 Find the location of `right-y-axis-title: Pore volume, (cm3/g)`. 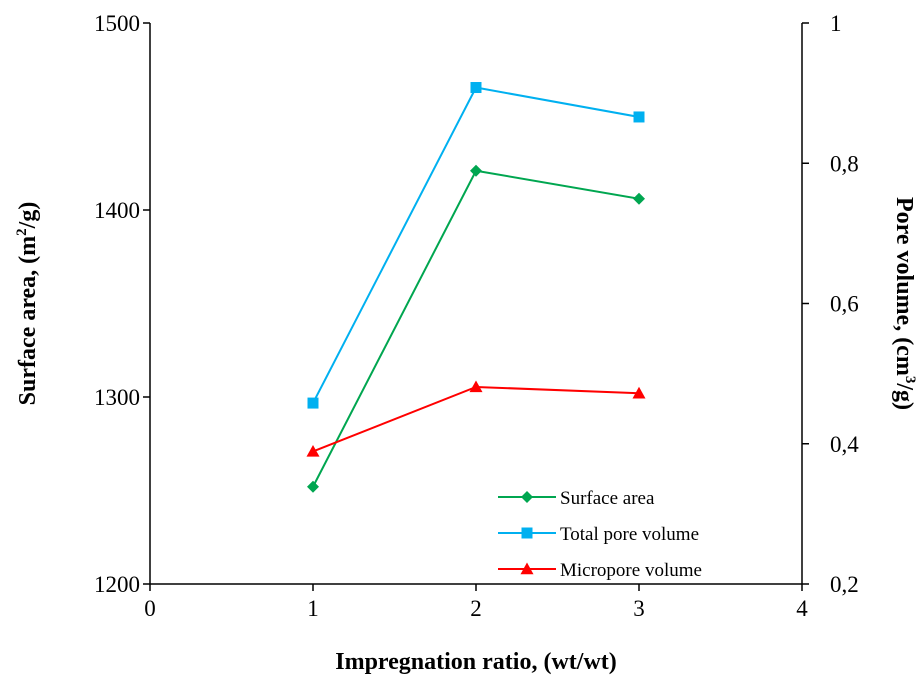

right-y-axis-title: Pore volume, (cm3/g) is located at coordinates (904, 303).